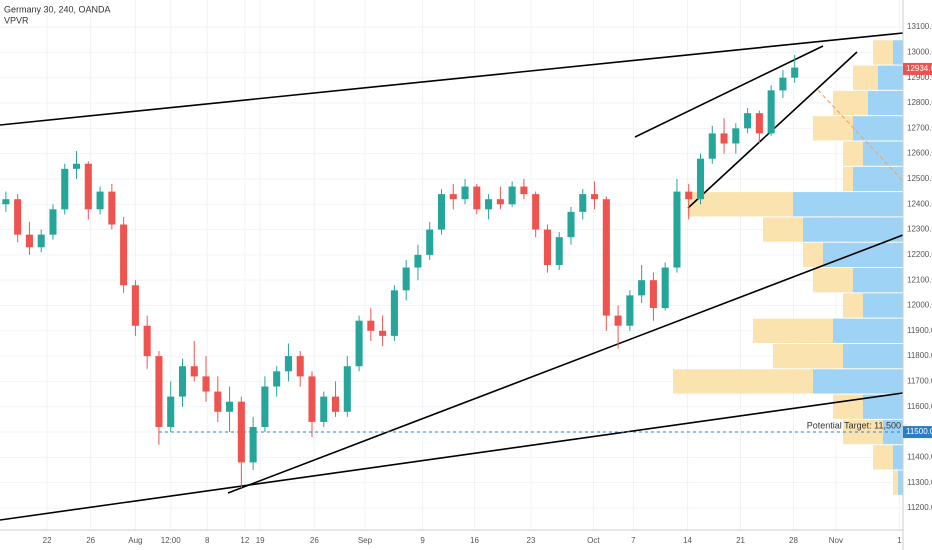 The height and width of the screenshot is (550, 932). I want to click on price-axis, so click(917, 275).